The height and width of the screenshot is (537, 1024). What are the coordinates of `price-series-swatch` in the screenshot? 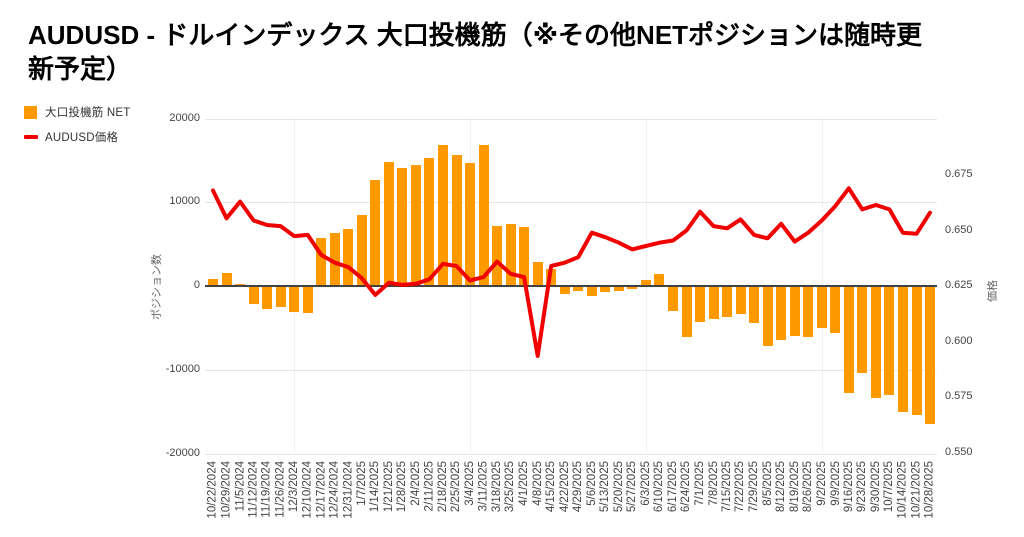 It's located at (31, 137).